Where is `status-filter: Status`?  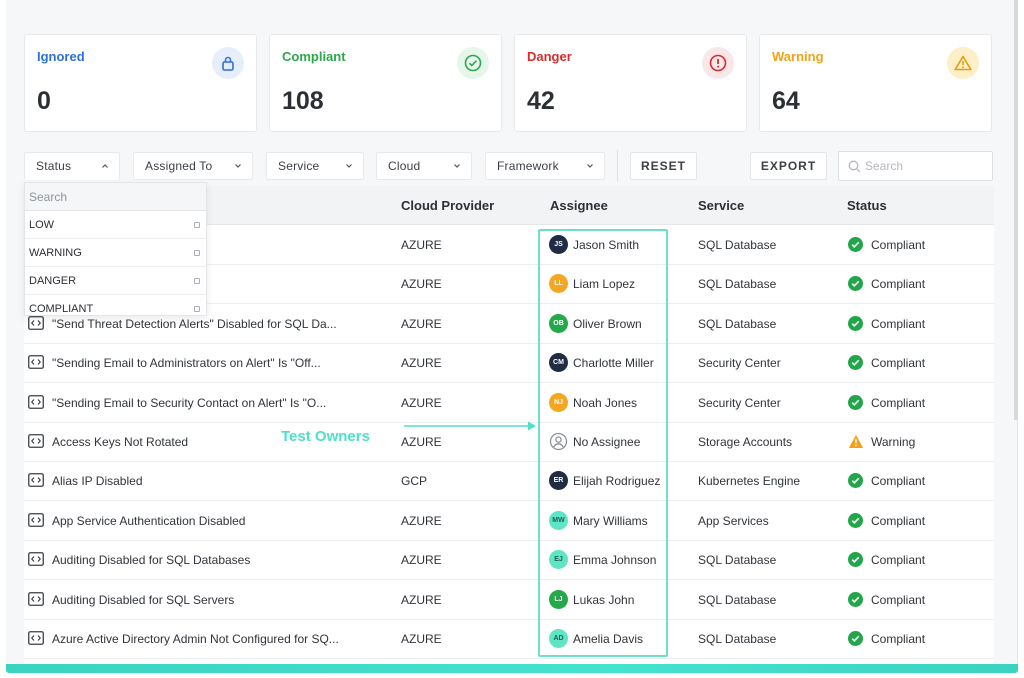
status-filter: Status is located at coordinates (72, 166).